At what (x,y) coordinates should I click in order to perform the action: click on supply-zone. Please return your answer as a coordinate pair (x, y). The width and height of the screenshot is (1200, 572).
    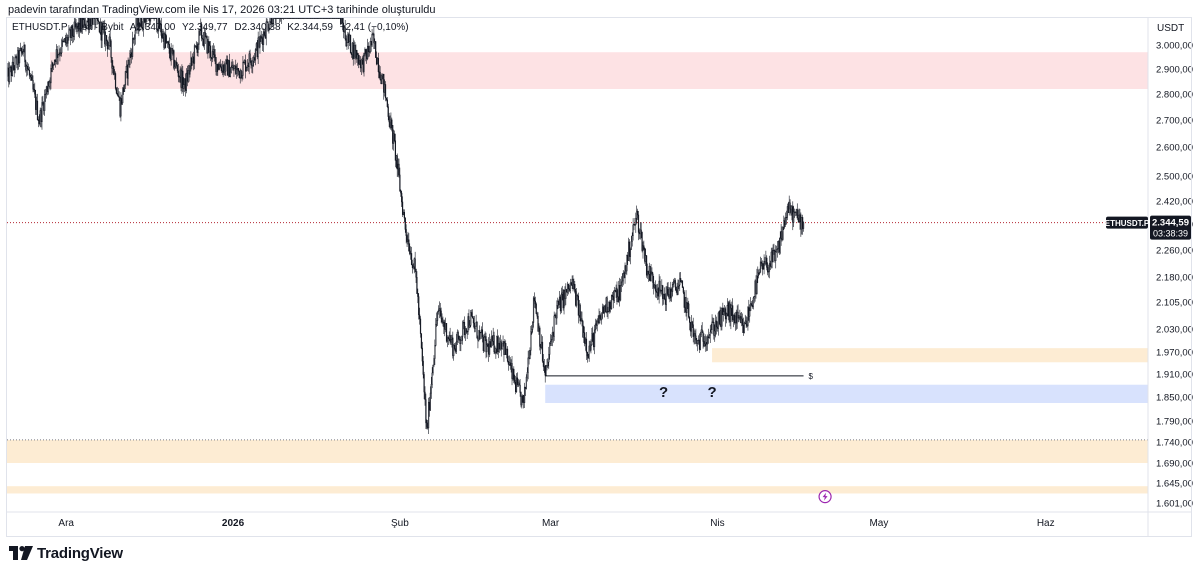
    Looking at the image, I should click on (599, 70).